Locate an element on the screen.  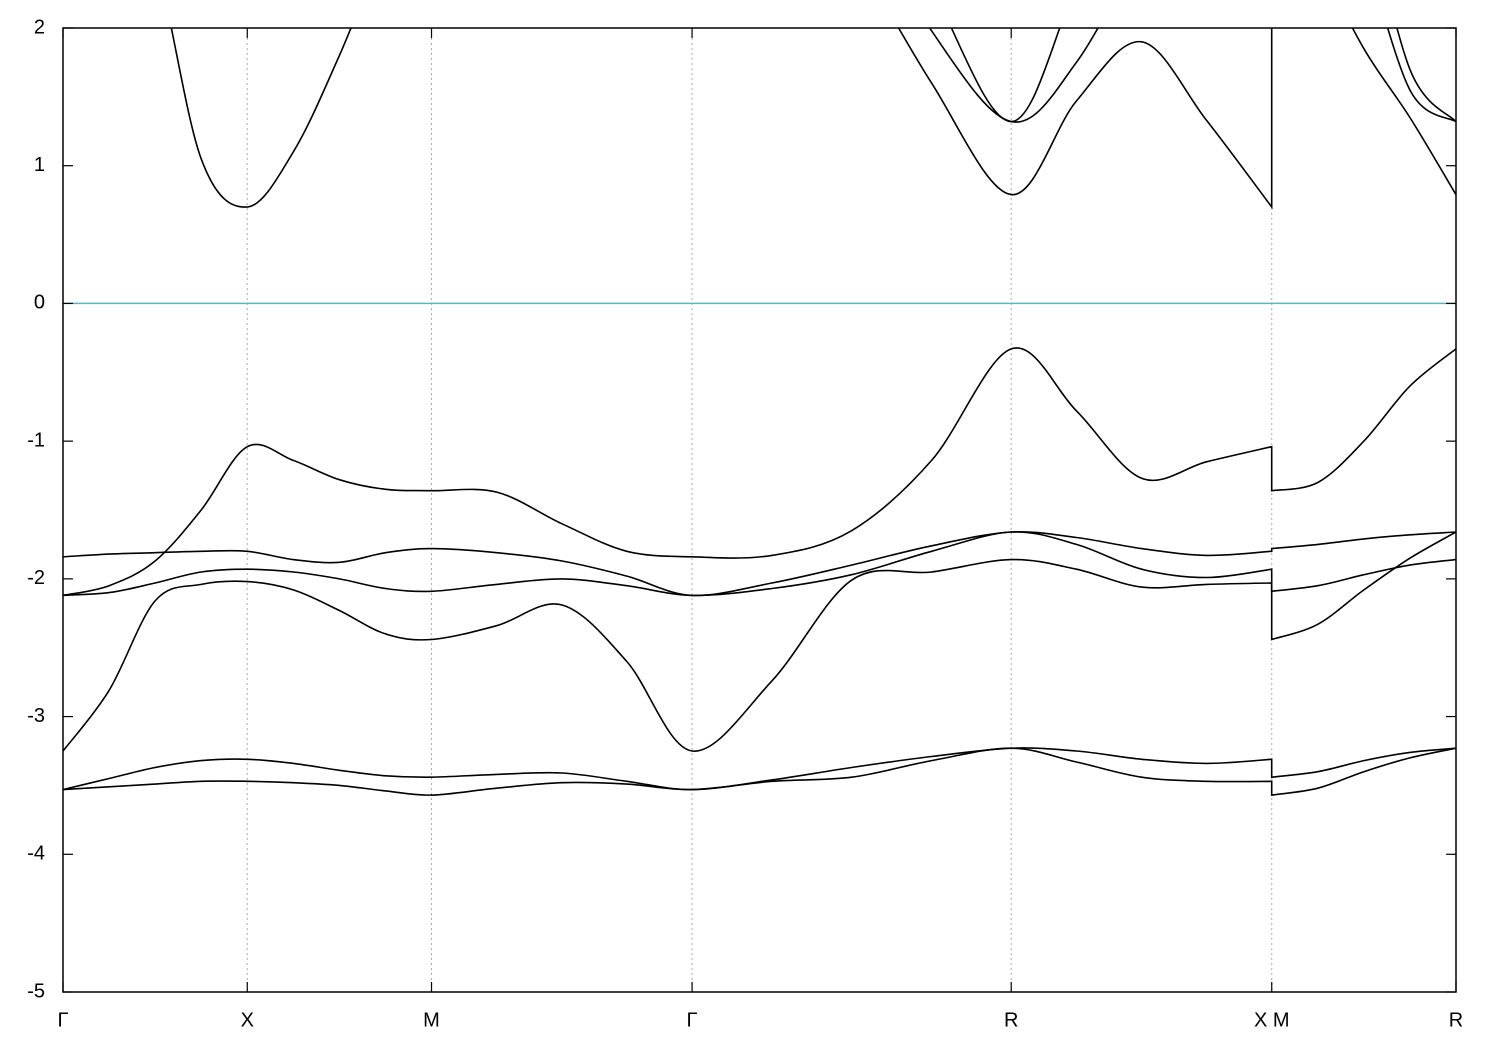
y-tick-label: -5 is located at coordinates (36, 991).